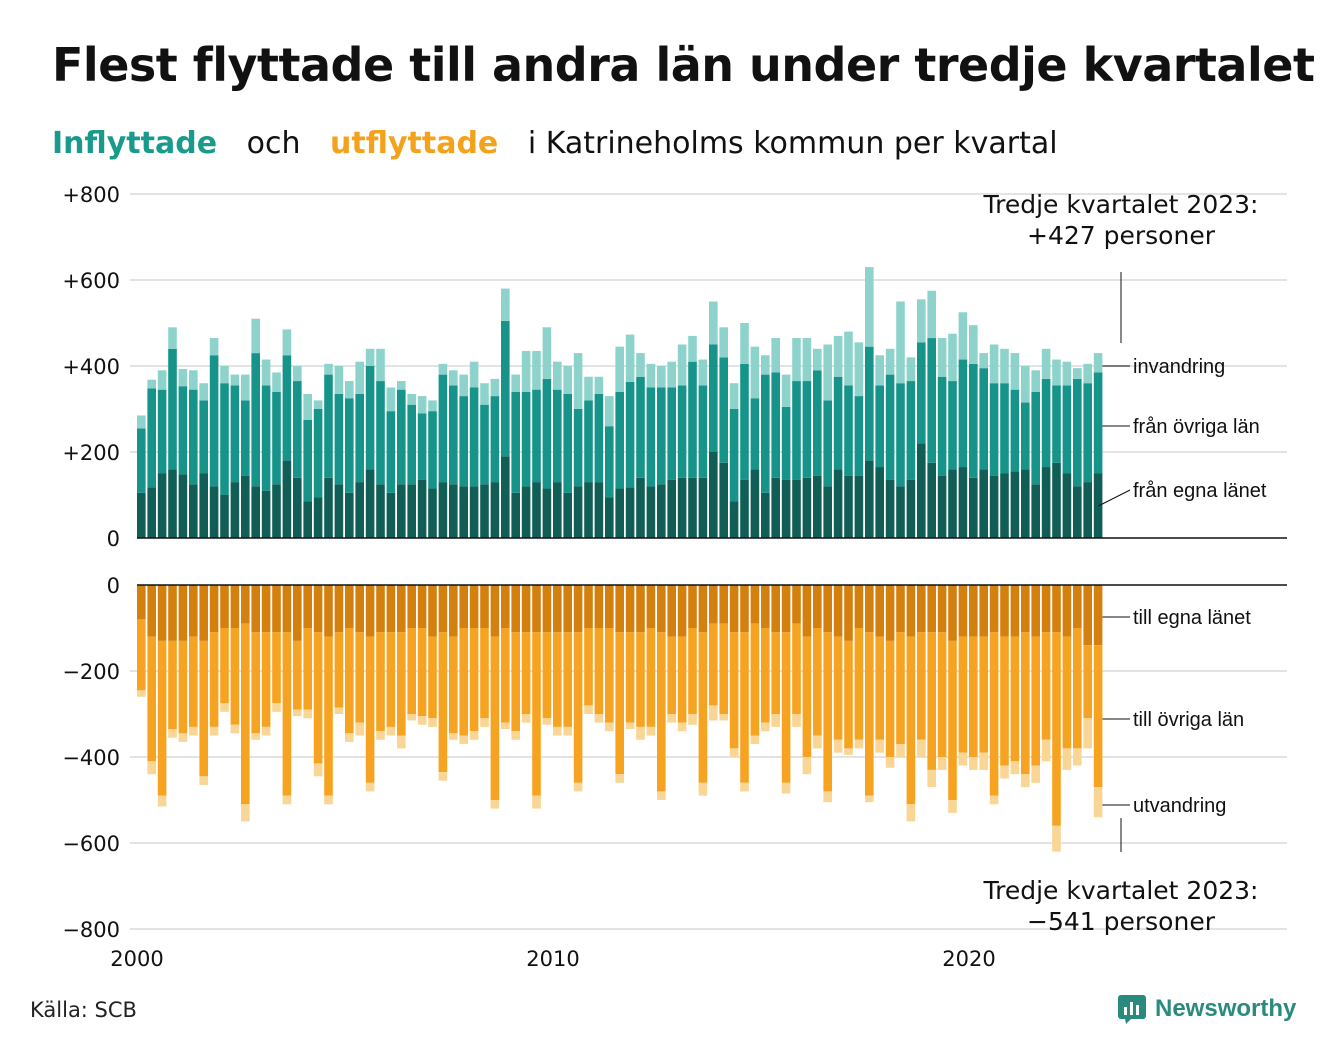 The width and height of the screenshot is (1340, 1060). I want to click on subtitle-inflyttade: Inflyttade, so click(135, 143).